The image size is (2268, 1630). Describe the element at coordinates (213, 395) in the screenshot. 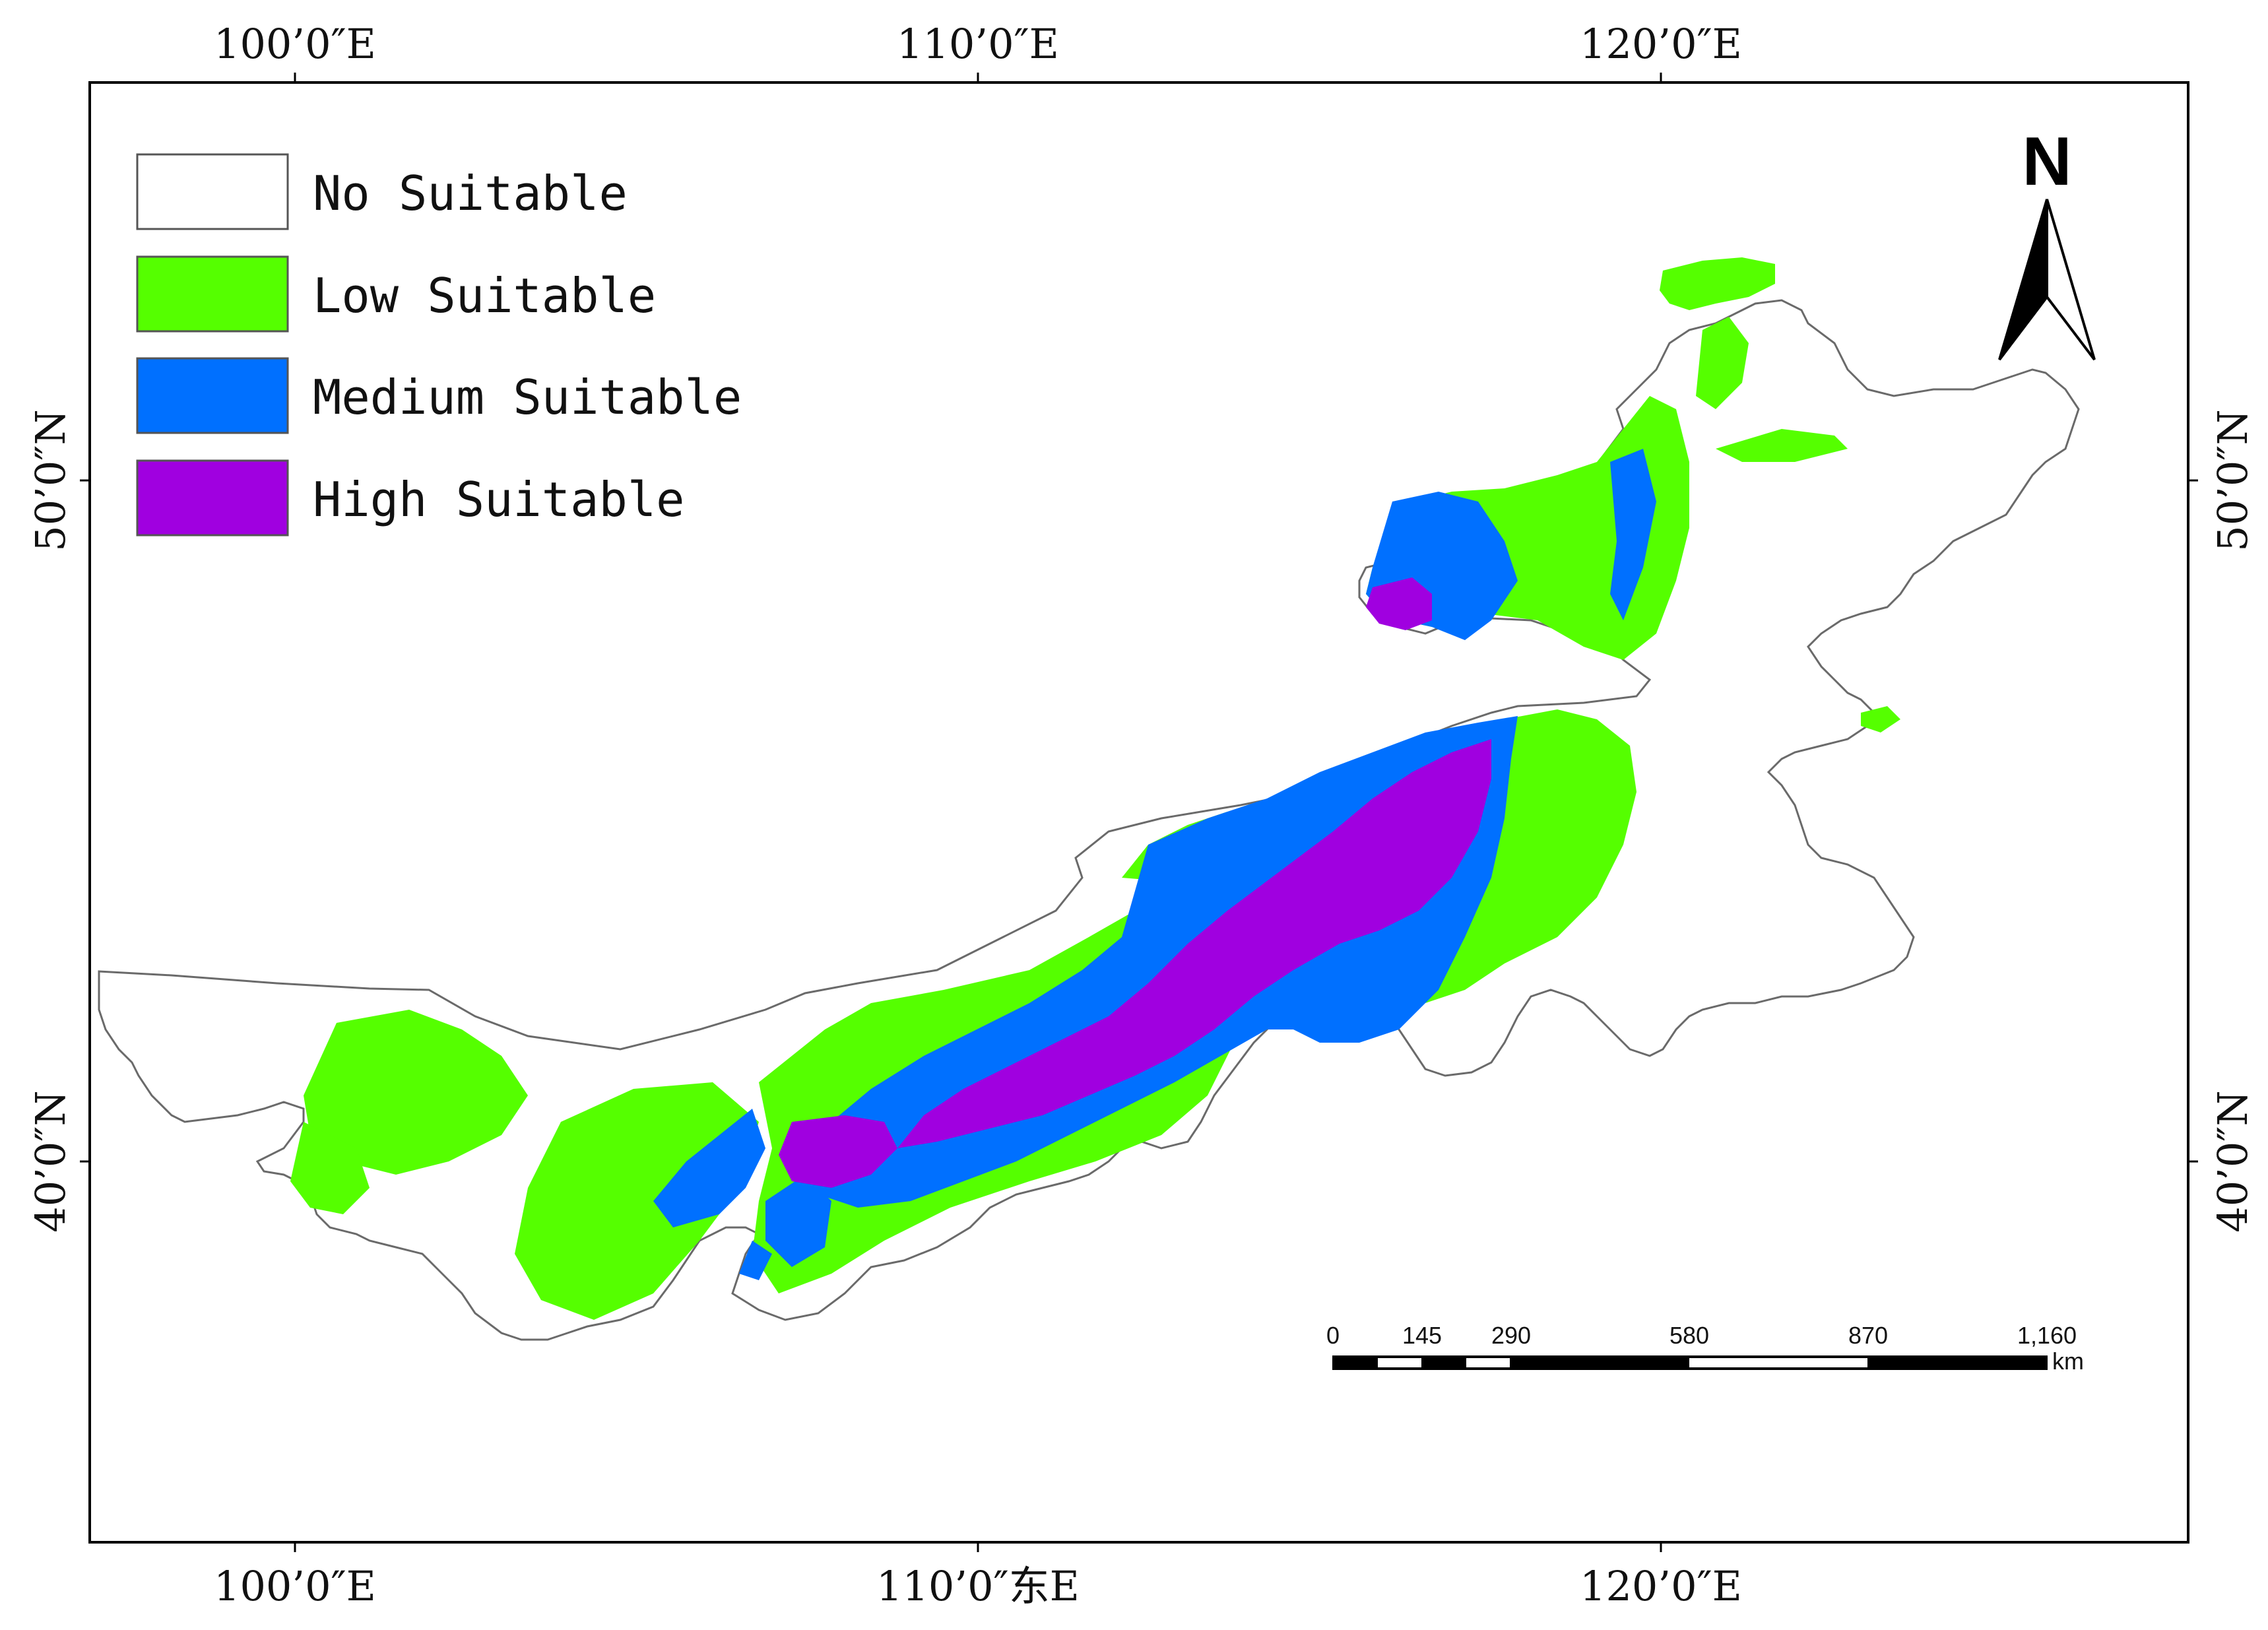

I see `legend-swatch-medium-suitable` at that location.